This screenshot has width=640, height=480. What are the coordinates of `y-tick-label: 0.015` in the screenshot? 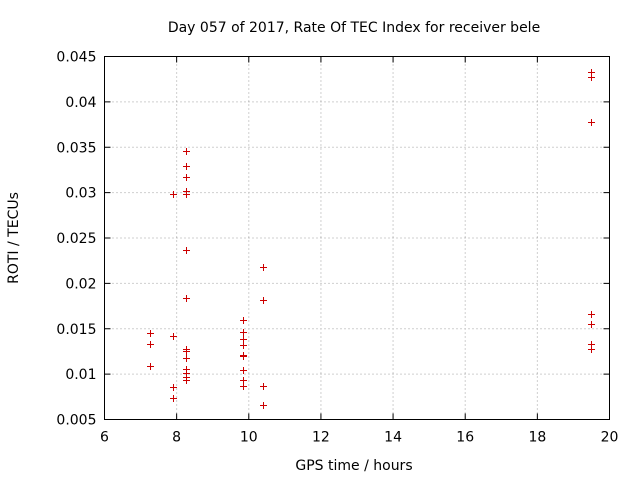 It's located at (76, 330).